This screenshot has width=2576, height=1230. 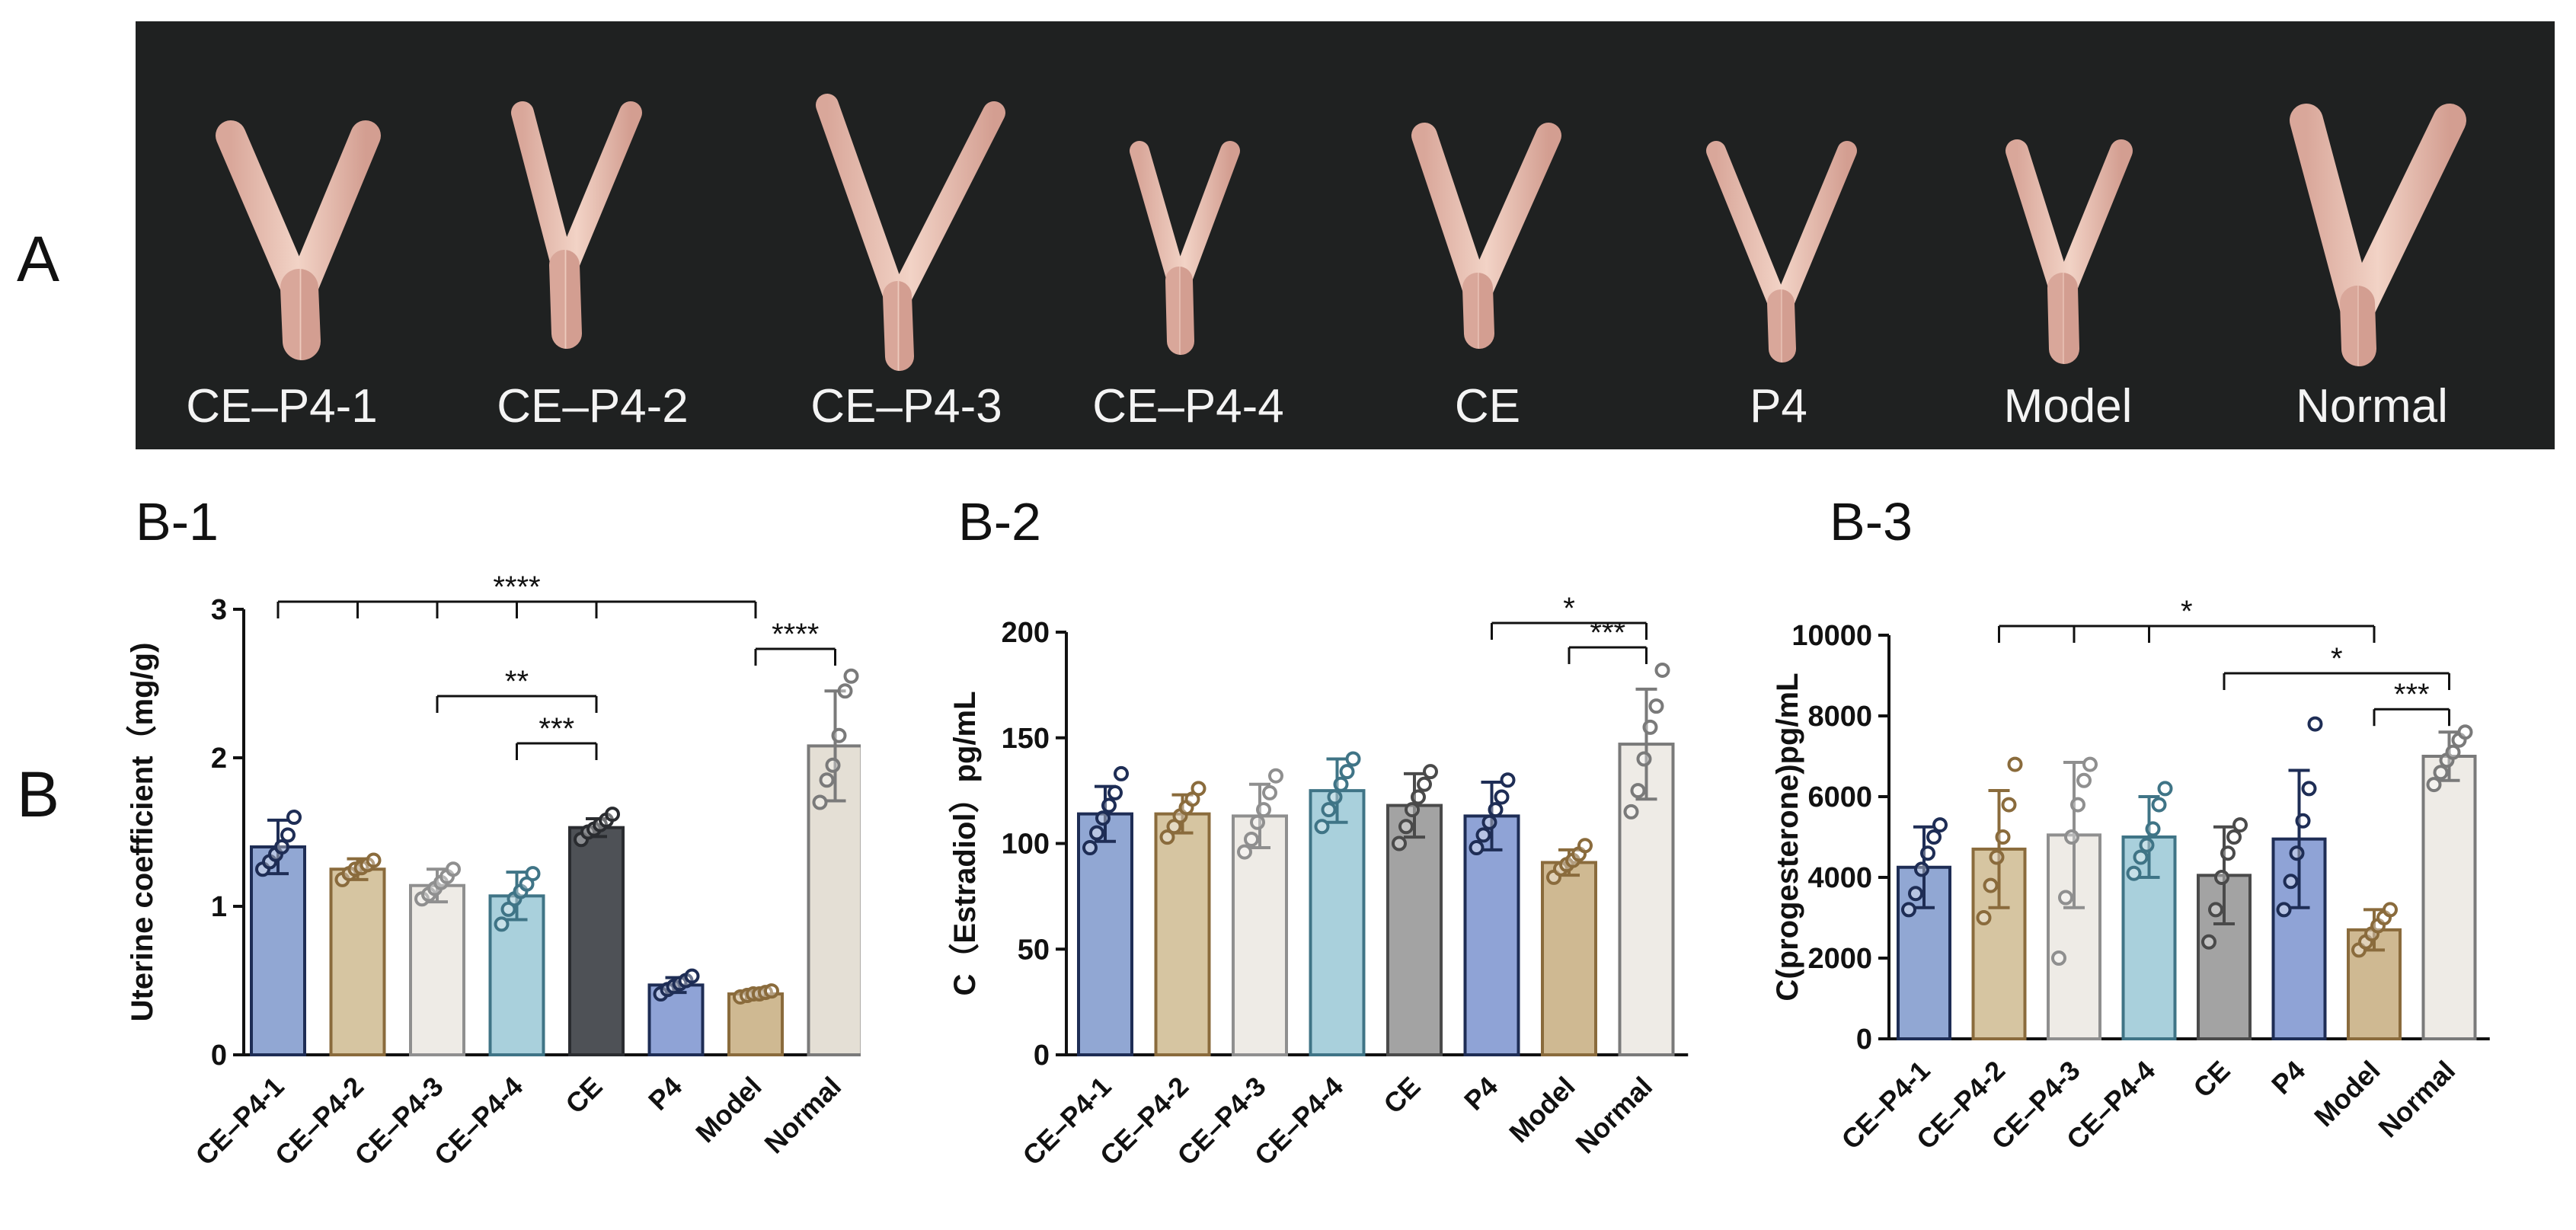 What do you see at coordinates (1034, 950) in the screenshot?
I see `y-tick-label: 50` at bounding box center [1034, 950].